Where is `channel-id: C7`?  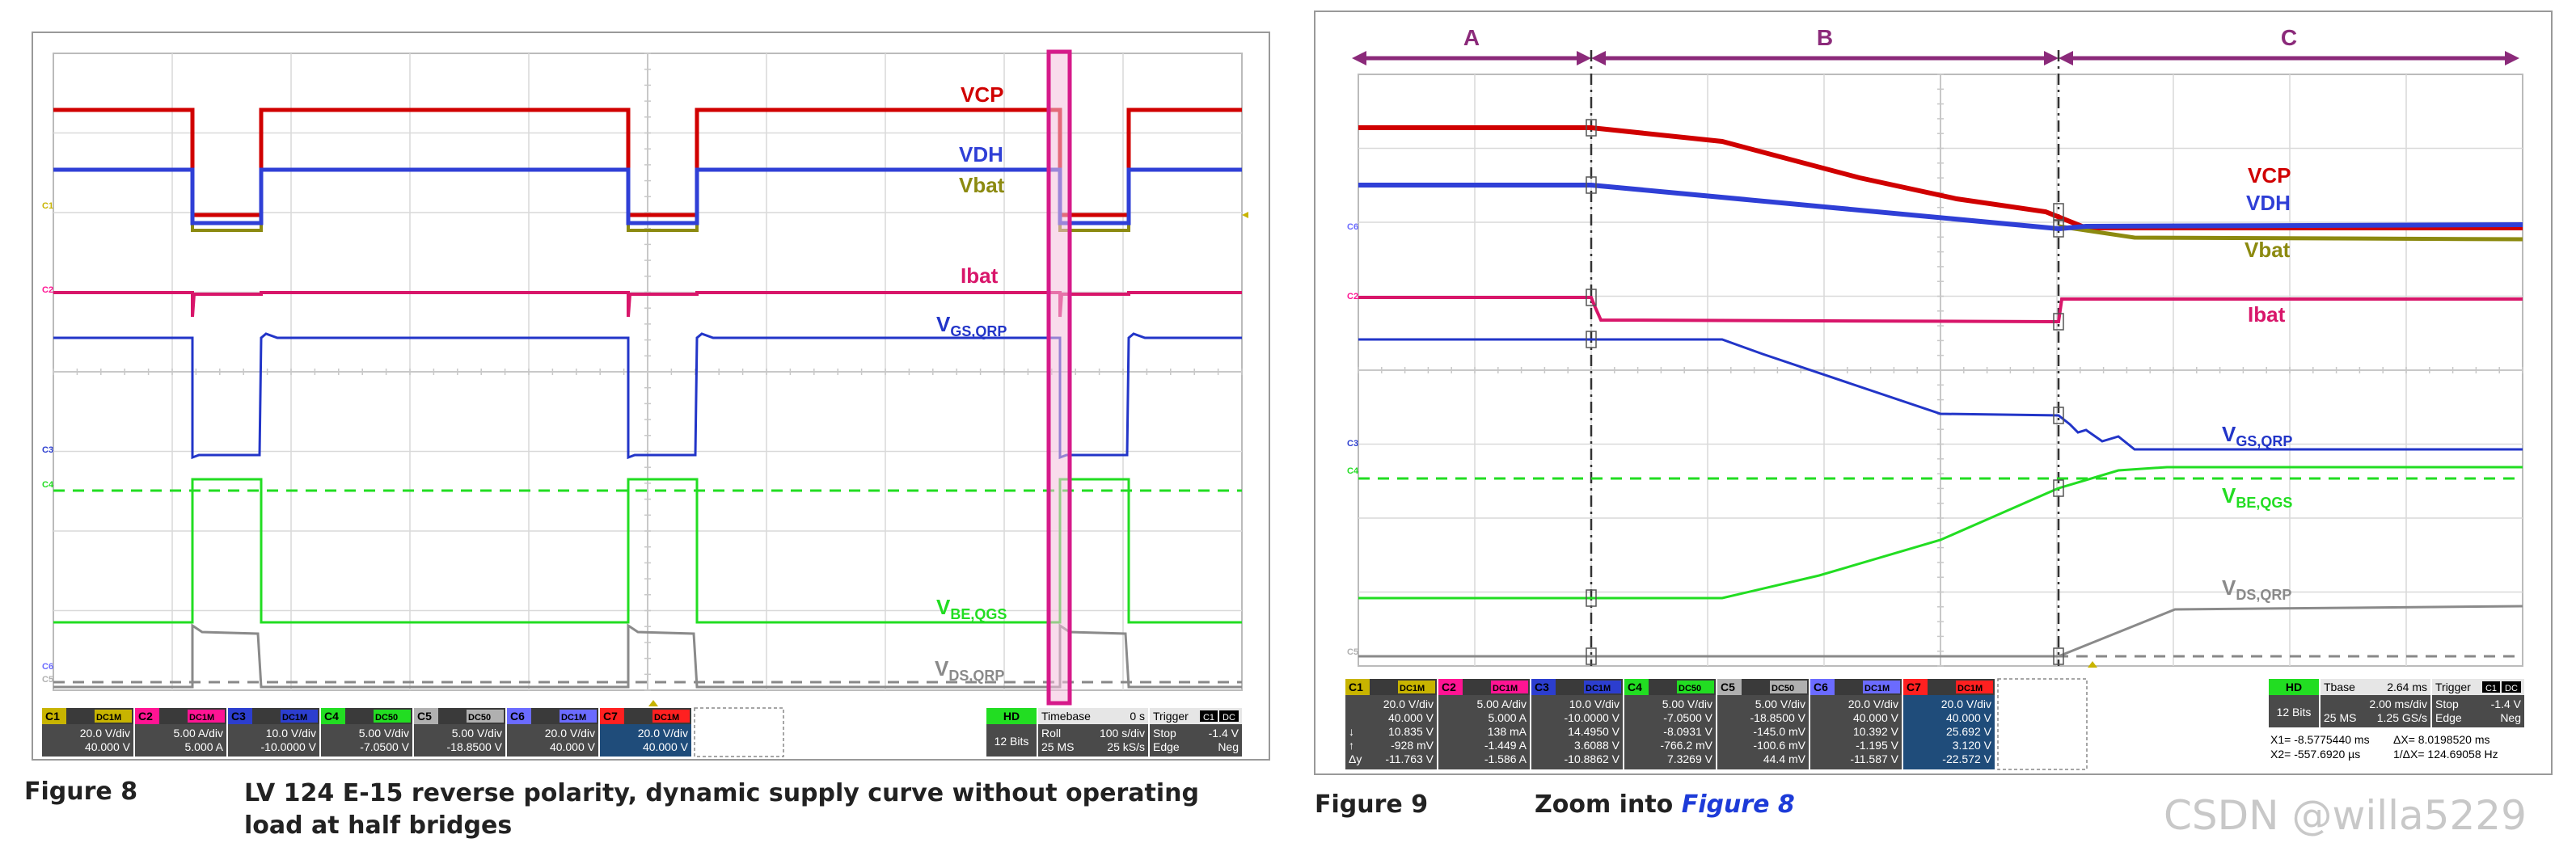
channel-id: C7 is located at coordinates (610, 717).